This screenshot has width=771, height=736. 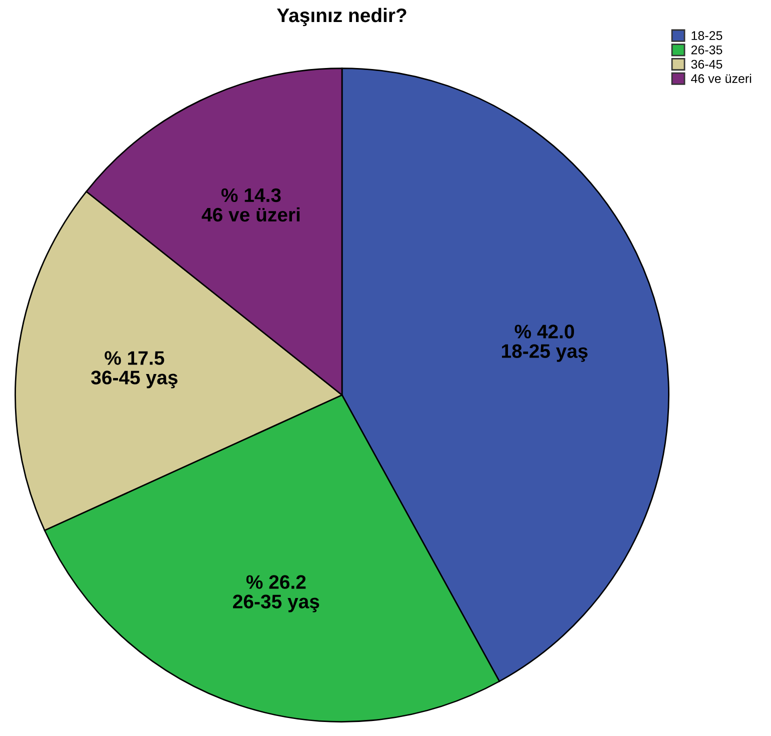 What do you see at coordinates (276, 593) in the screenshot?
I see `data-label: % 26.2 26-35 yaş` at bounding box center [276, 593].